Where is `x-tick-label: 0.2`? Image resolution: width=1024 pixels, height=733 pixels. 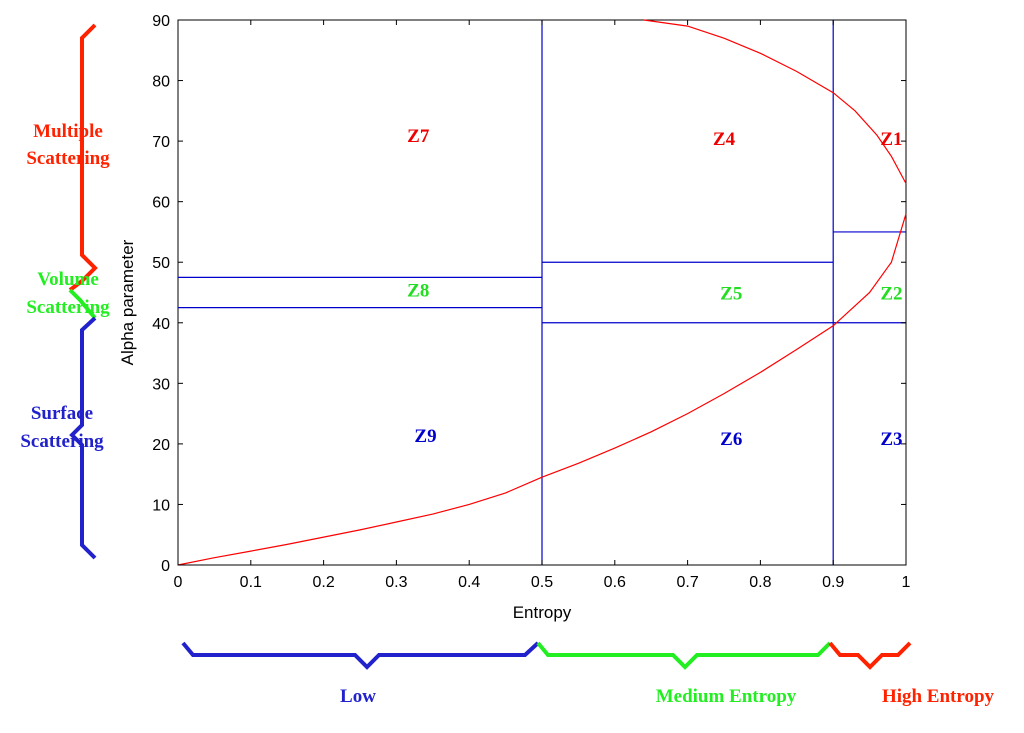 x-tick-label: 0.2 is located at coordinates (323, 582).